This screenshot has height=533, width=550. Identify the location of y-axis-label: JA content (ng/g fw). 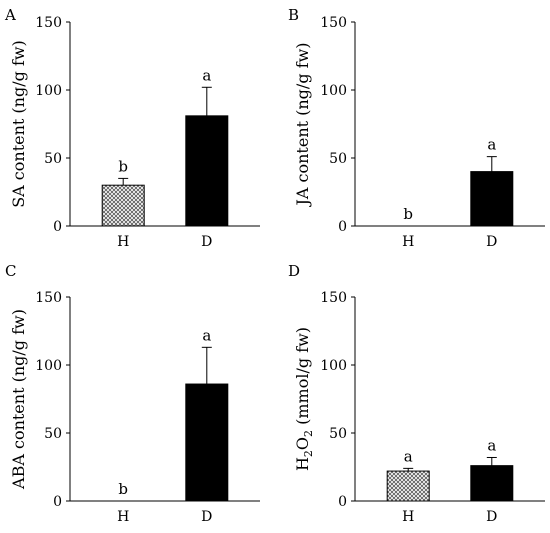
(302, 124).